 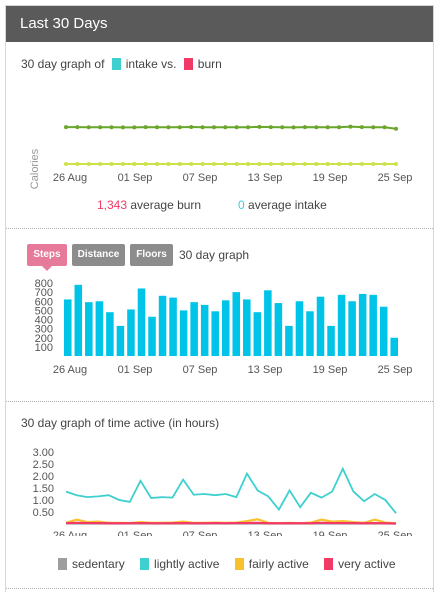 I want to click on average-burn-label: average burn, so click(x=166, y=205).